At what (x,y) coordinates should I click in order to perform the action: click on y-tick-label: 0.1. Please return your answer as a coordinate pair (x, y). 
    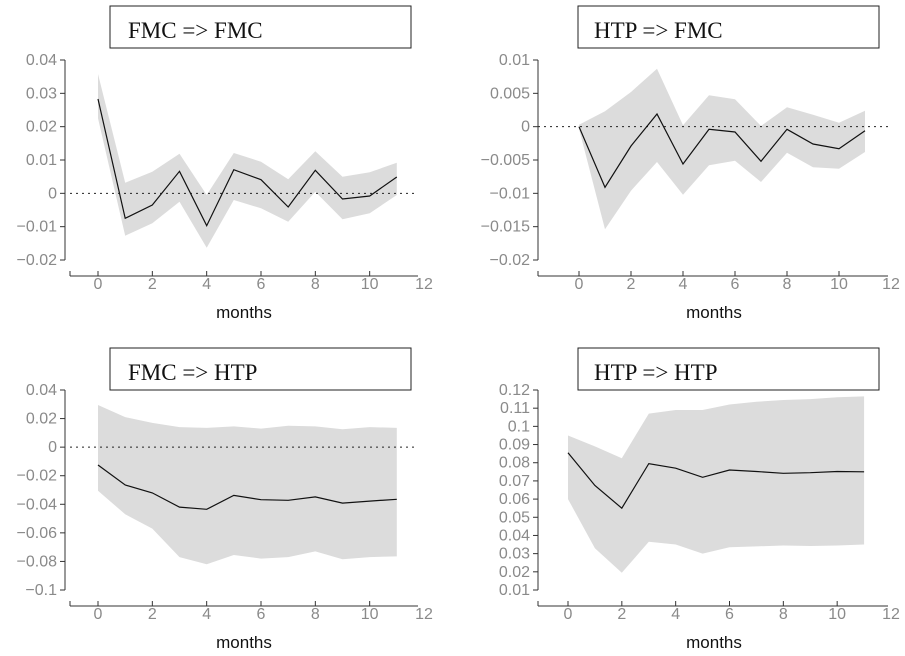
    Looking at the image, I should click on (519, 426).